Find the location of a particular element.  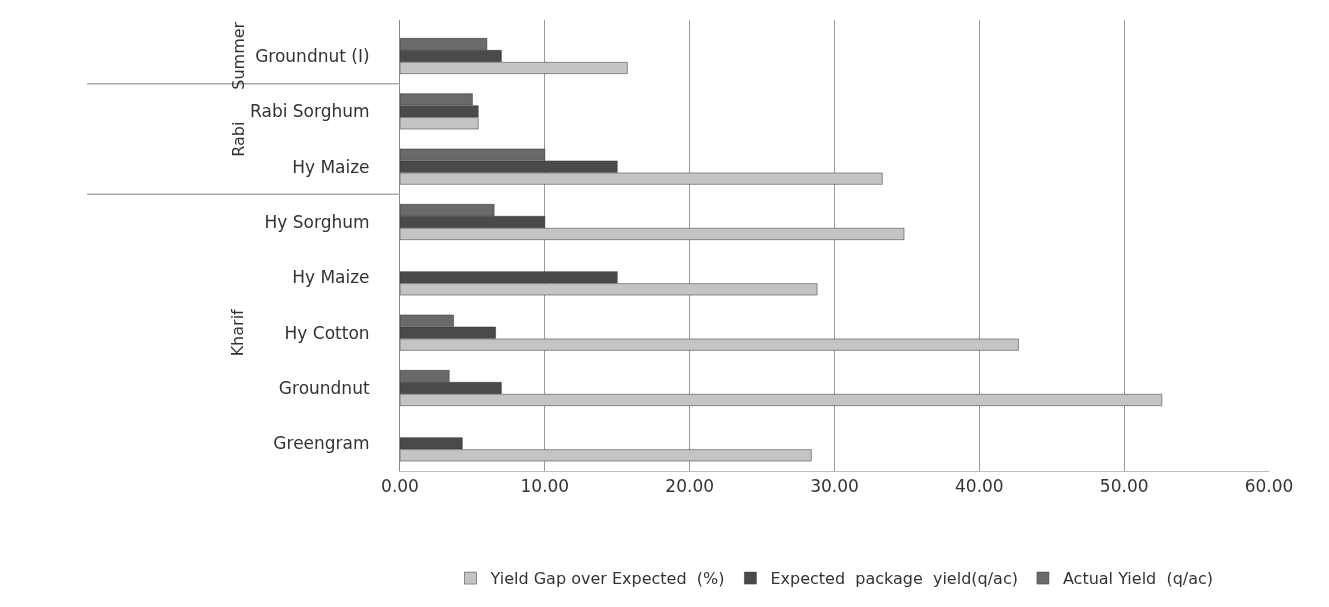

text: Rabi is located at coordinates (238, 139).